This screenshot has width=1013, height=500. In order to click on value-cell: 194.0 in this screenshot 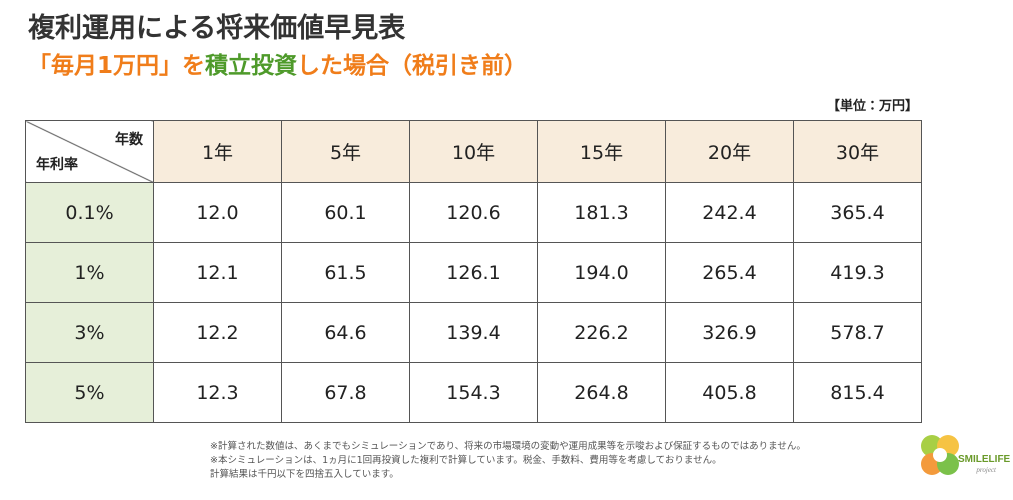, I will do `click(601, 272)`.